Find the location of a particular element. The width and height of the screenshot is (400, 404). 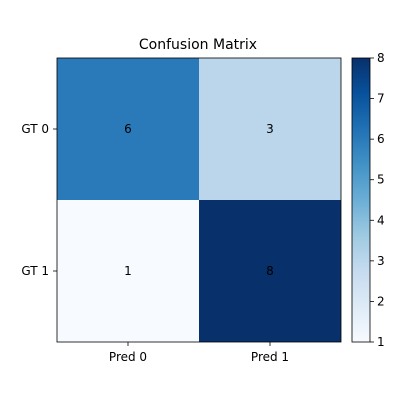

heatmap-cell-r0-c0 is located at coordinates (128, 129).